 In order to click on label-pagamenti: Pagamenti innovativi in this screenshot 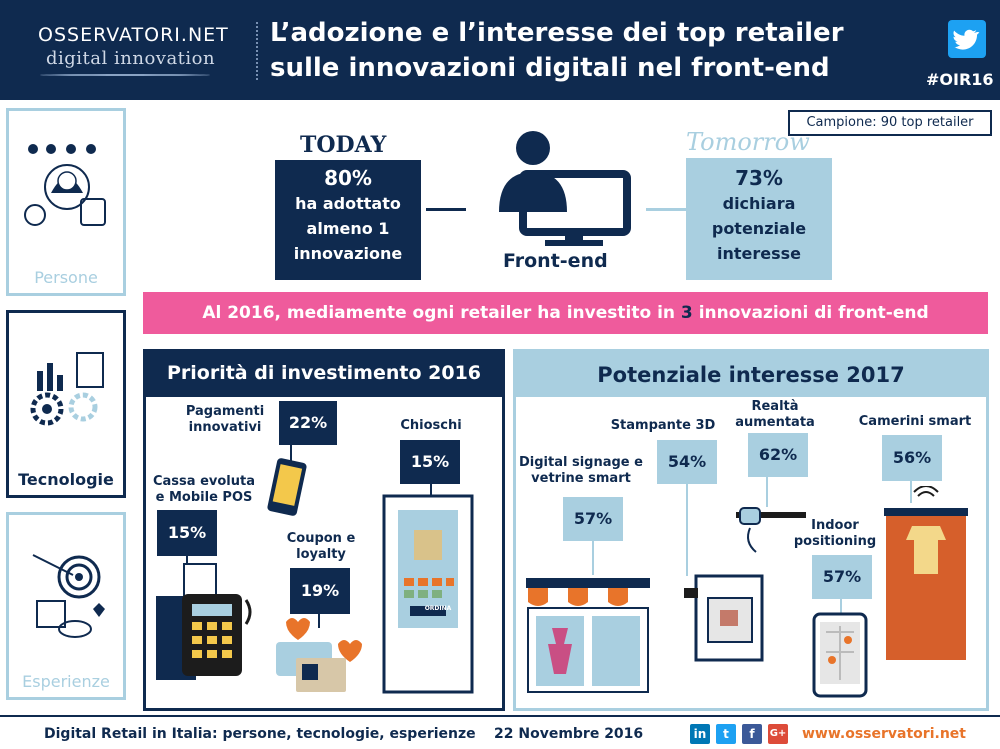, I will do `click(225, 419)`.